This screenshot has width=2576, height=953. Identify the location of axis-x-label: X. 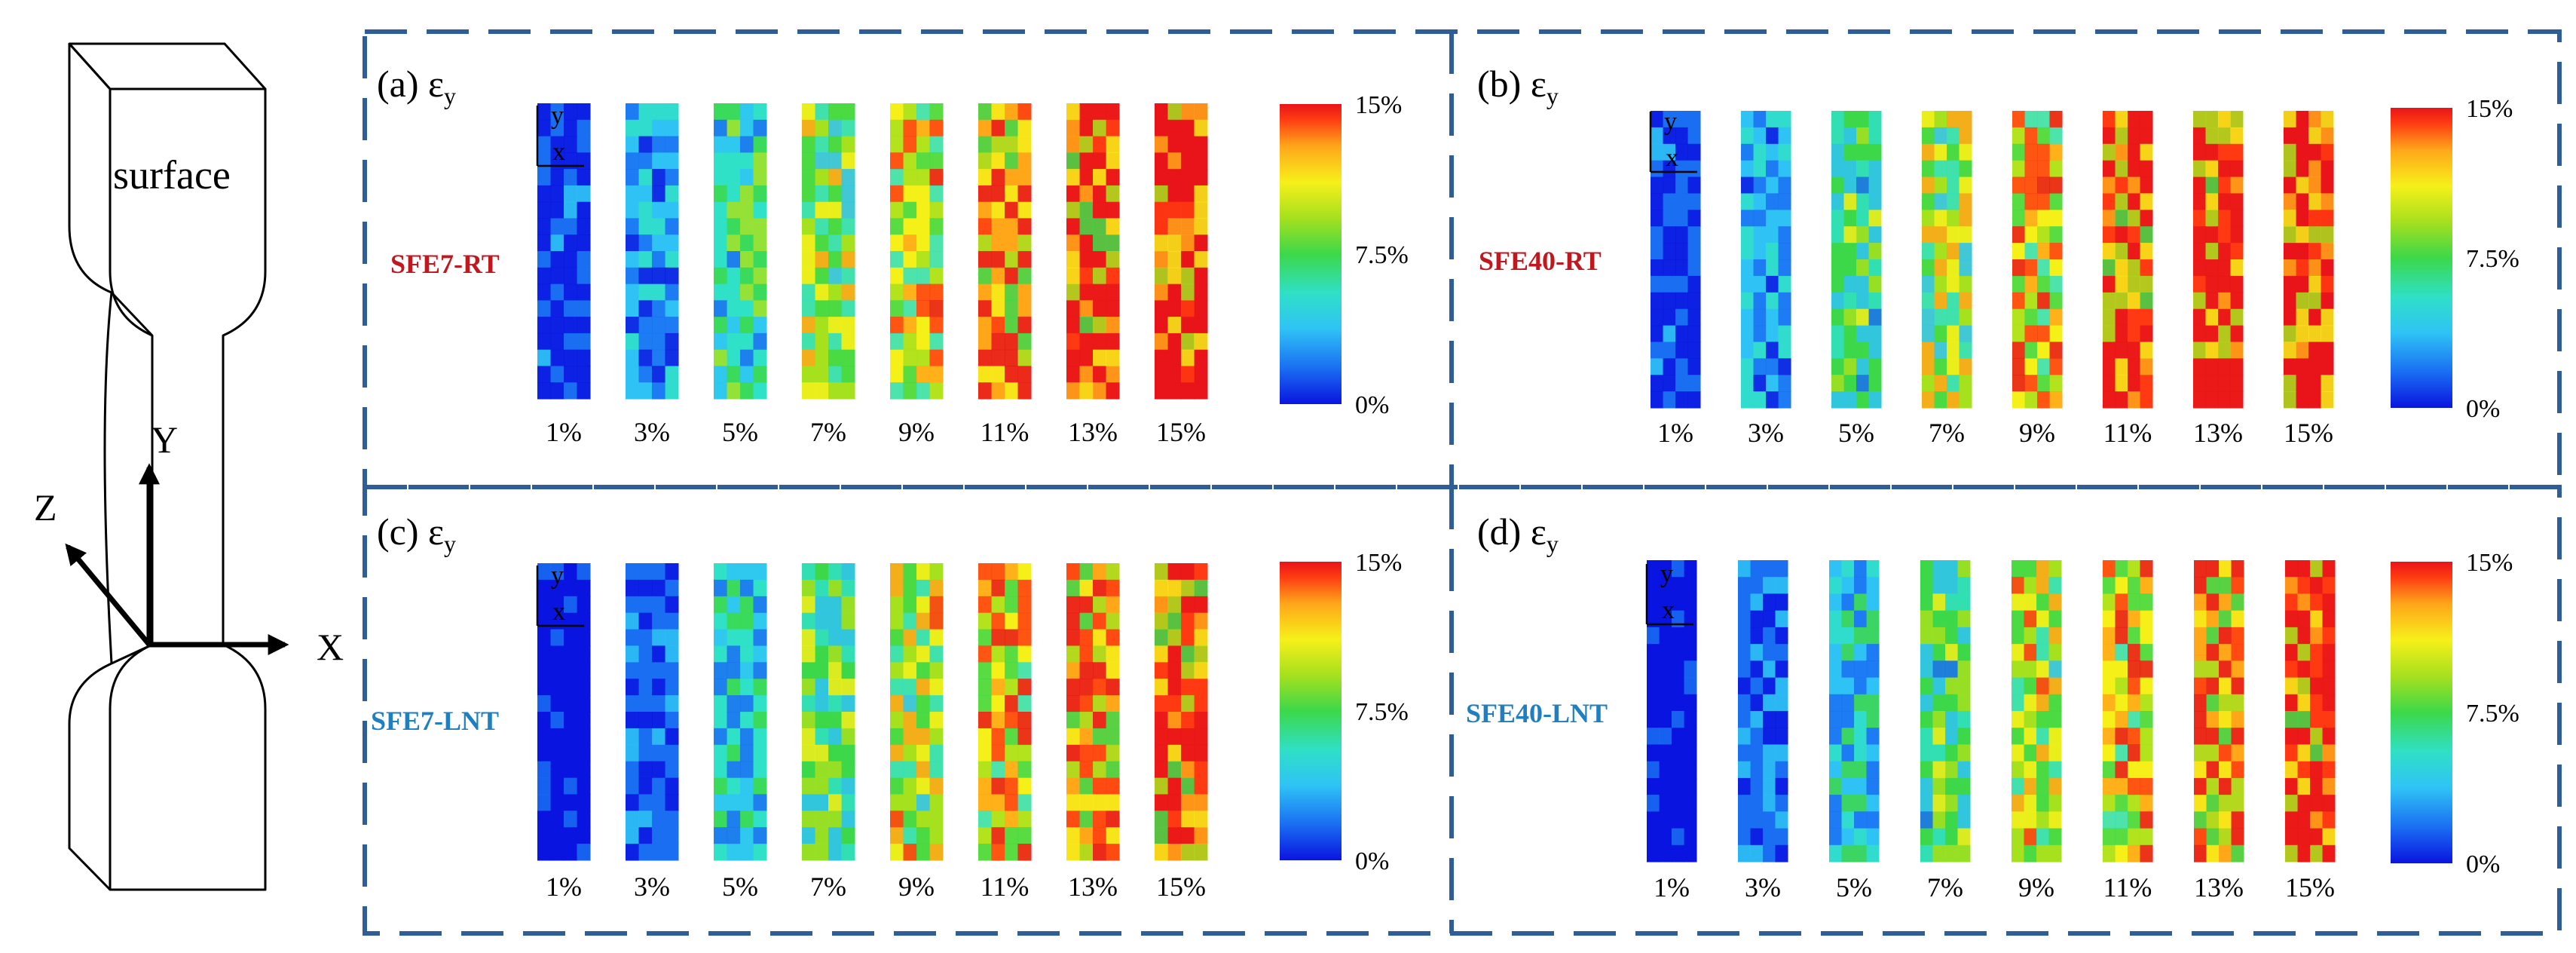
(331, 647).